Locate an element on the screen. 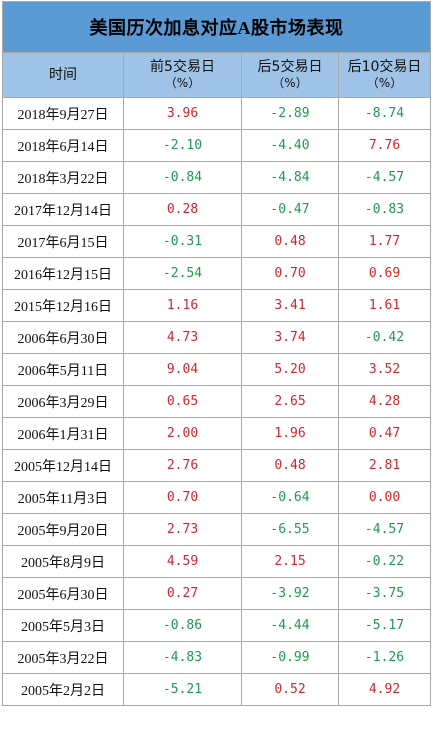  header-pre5-label: 前5交易日 is located at coordinates (182, 67).